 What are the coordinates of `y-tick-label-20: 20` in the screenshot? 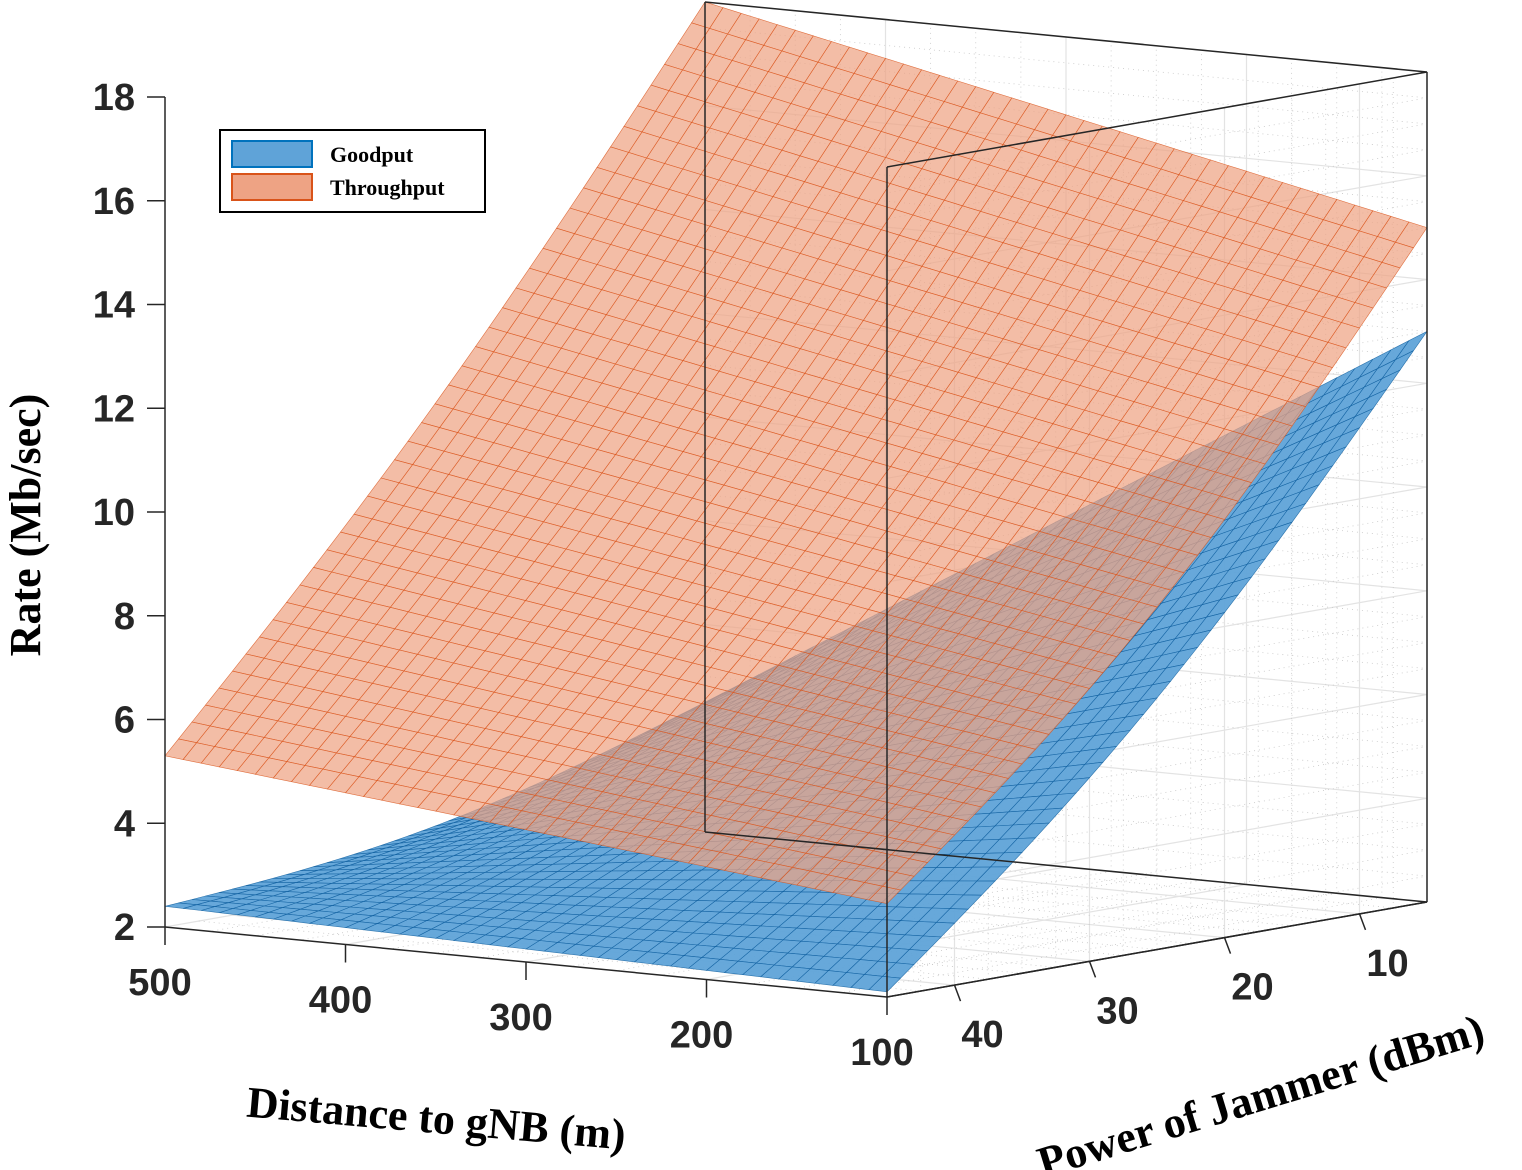 It's located at (1252, 988).